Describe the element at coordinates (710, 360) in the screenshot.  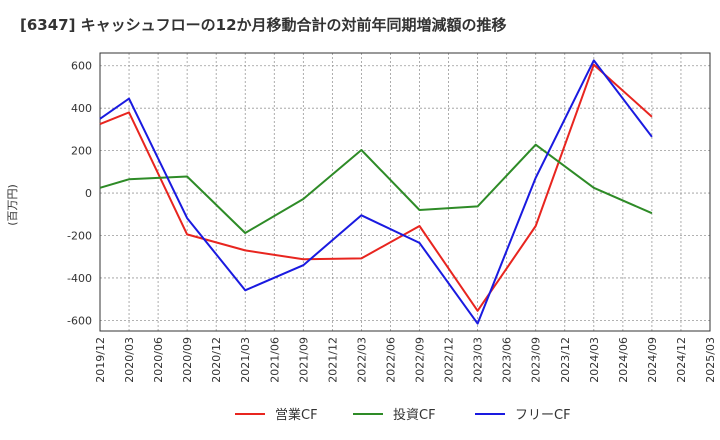
I see `x-tick-label: 2025/03` at that location.